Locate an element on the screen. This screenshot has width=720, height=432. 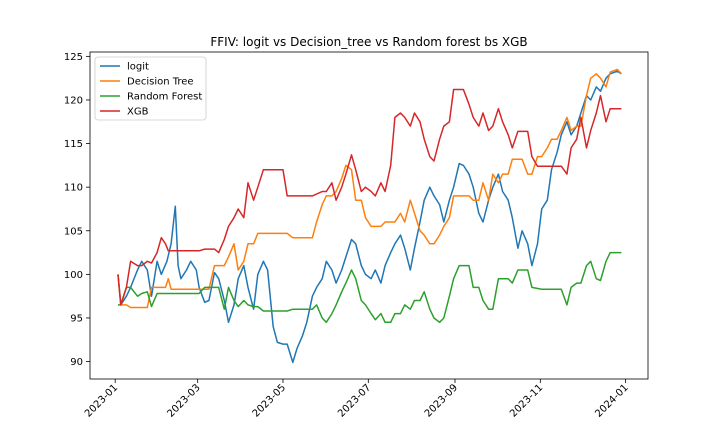
legend-label: logit is located at coordinates (138, 67).